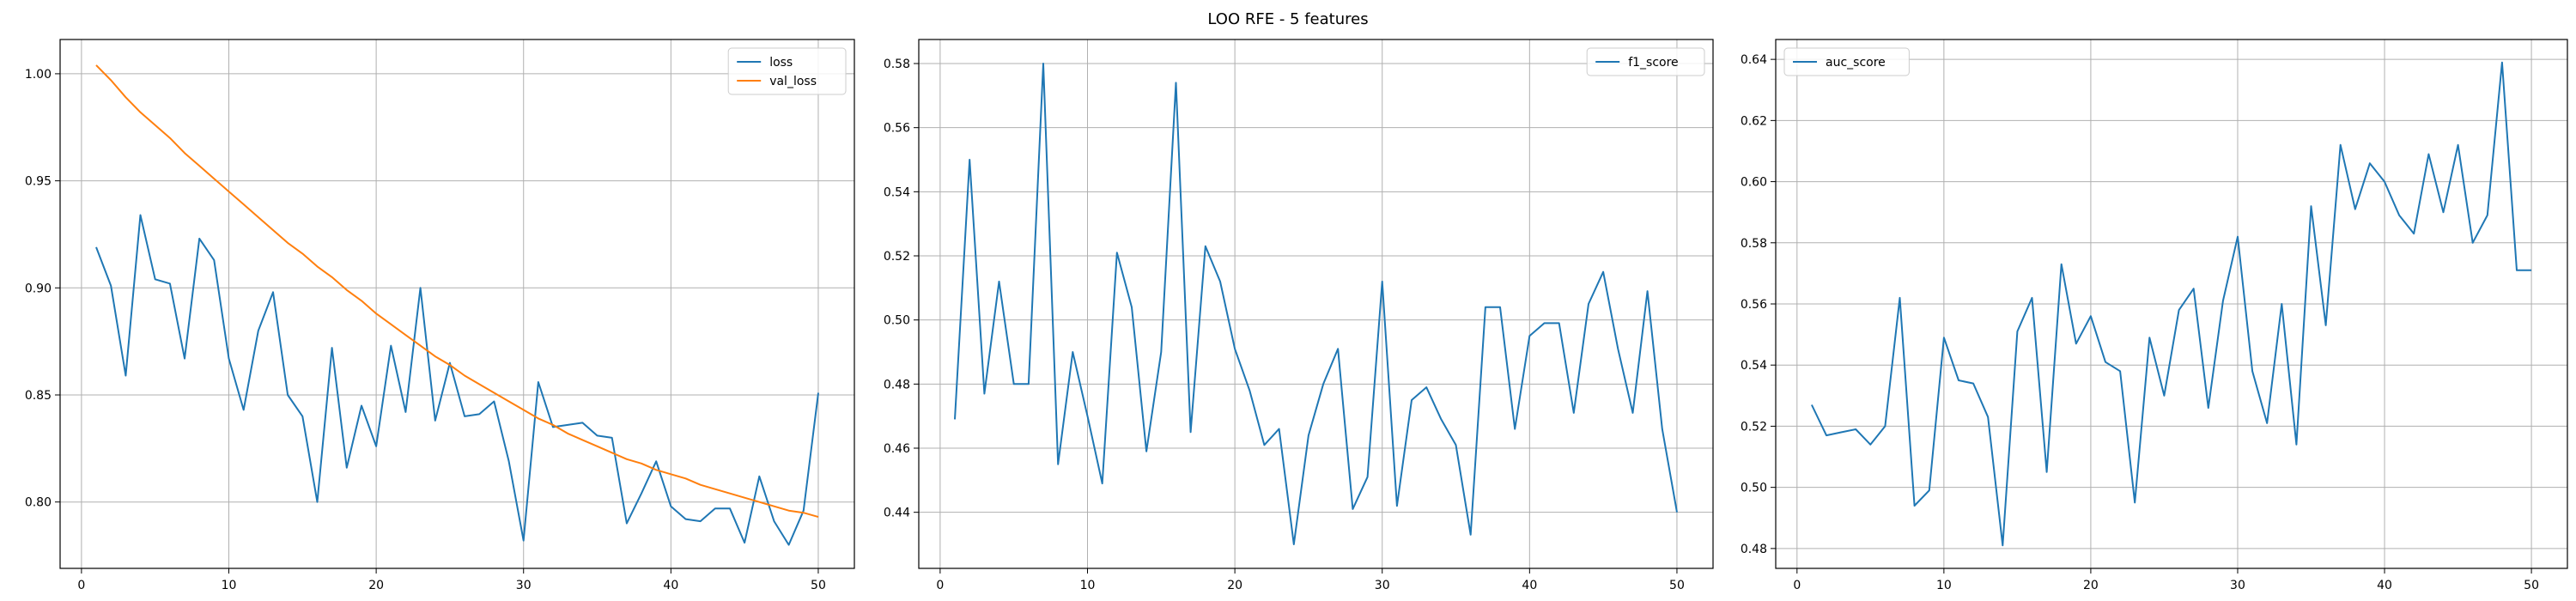  What do you see at coordinates (38, 396) in the screenshot?
I see `y-tick-label: 0.85` at bounding box center [38, 396].